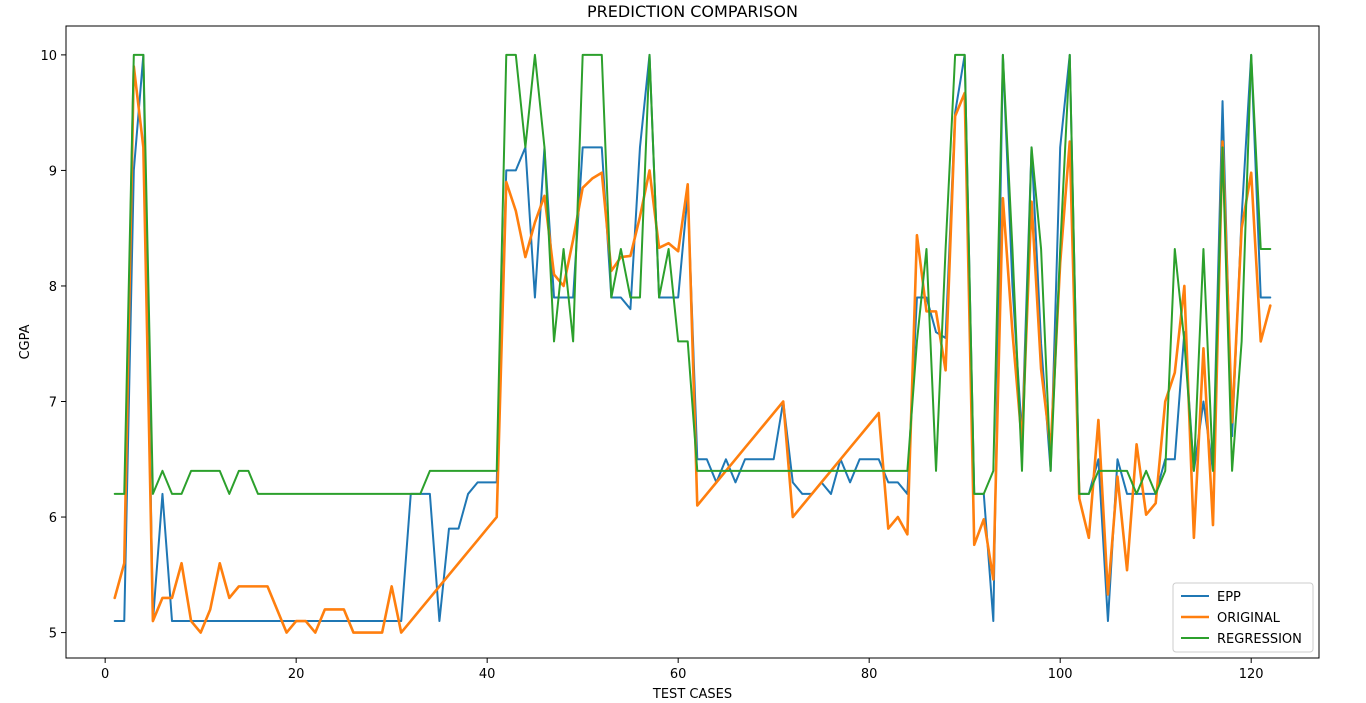  What do you see at coordinates (48, 56) in the screenshot?
I see `y-tick-label: 10` at bounding box center [48, 56].